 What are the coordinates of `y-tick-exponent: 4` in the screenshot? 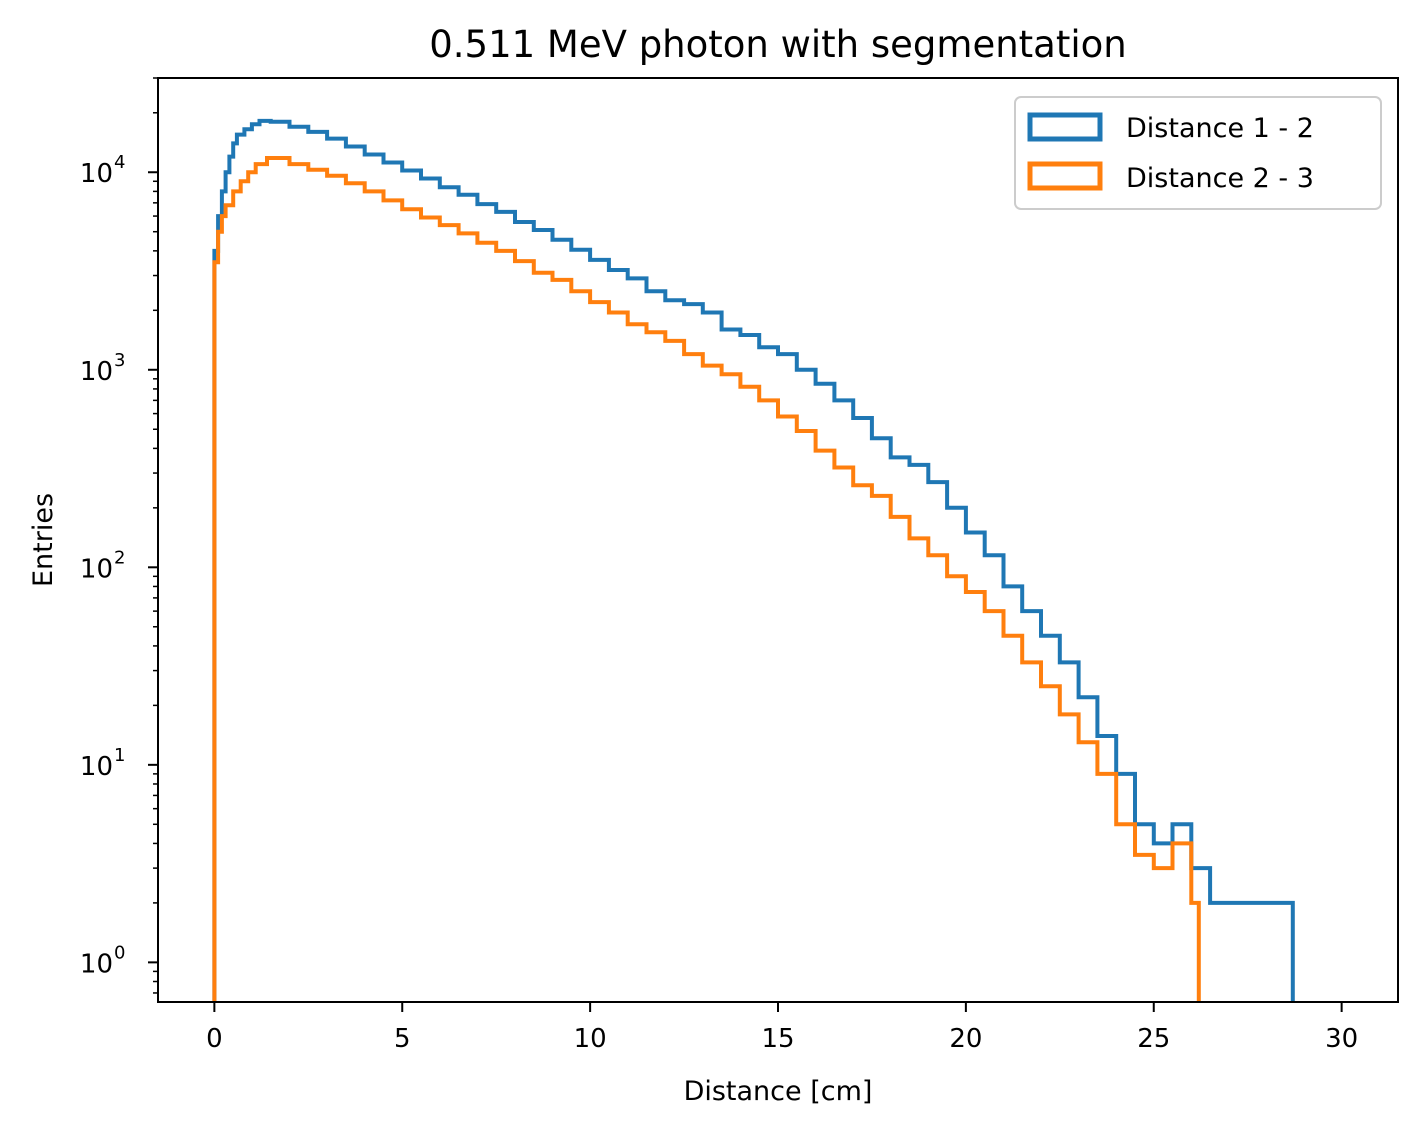 It's located at (119, 162).